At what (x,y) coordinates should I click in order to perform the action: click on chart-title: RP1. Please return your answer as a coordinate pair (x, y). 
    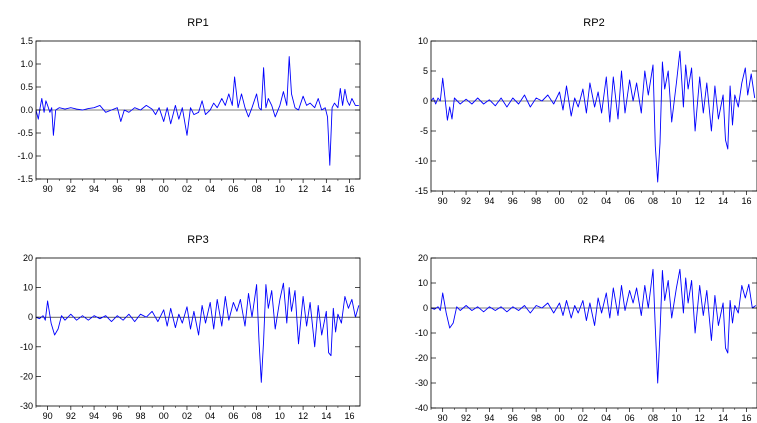
    Looking at the image, I should click on (197, 23).